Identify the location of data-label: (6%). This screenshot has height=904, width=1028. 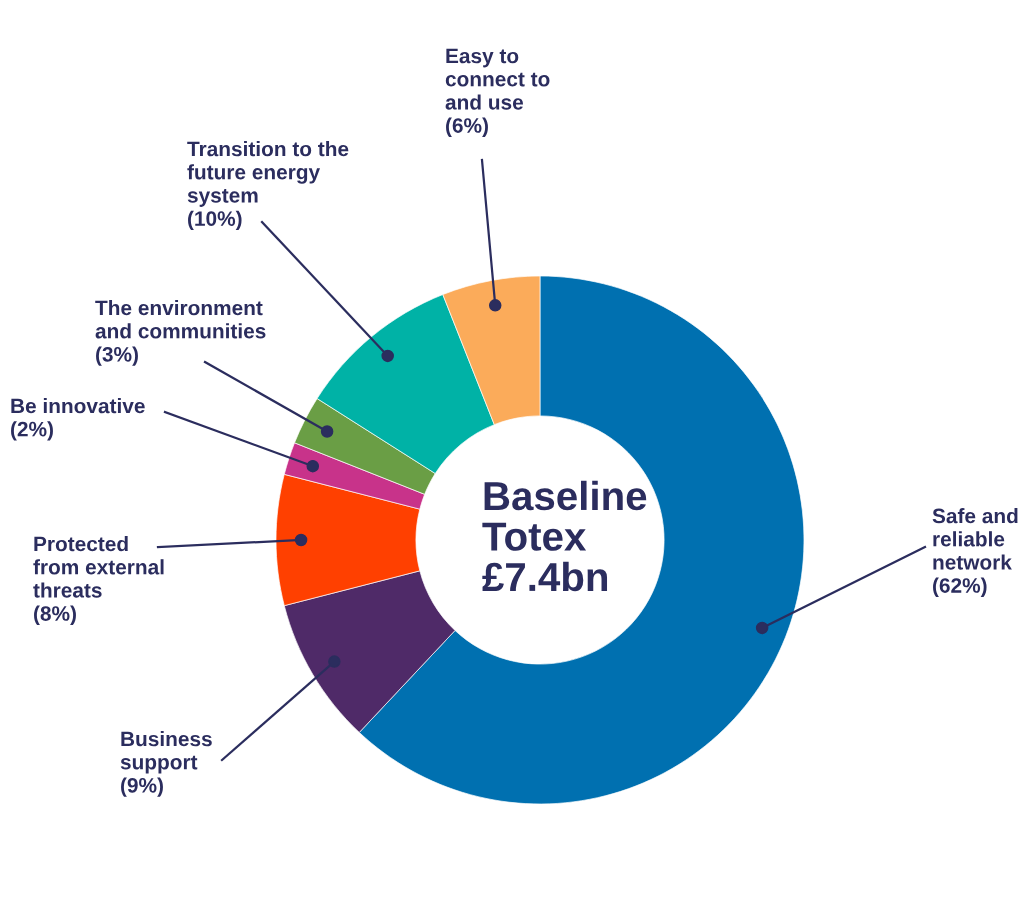
(467, 127).